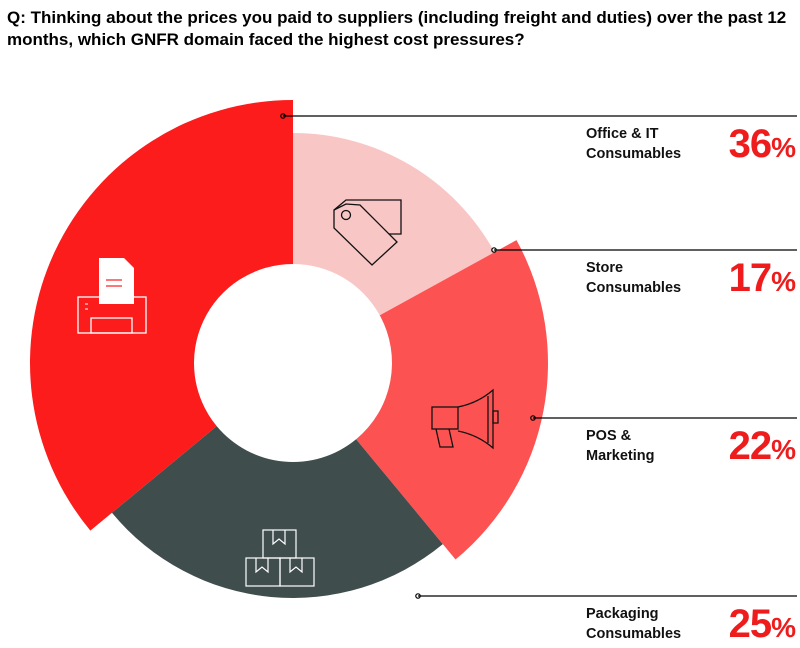 The image size is (800, 648). What do you see at coordinates (750, 278) in the screenshot?
I see `value-number: 17` at bounding box center [750, 278].